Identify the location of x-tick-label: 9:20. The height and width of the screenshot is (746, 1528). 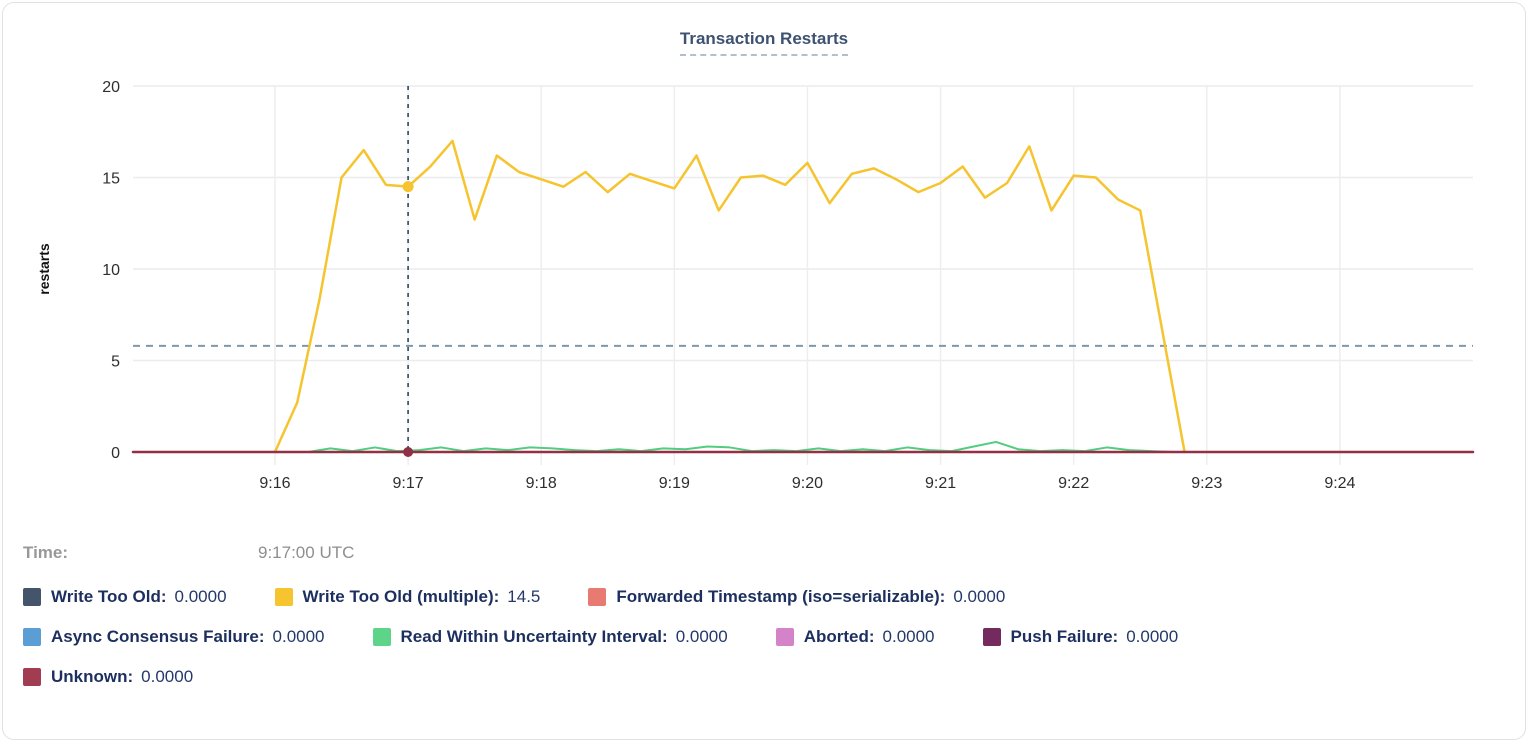
(807, 483).